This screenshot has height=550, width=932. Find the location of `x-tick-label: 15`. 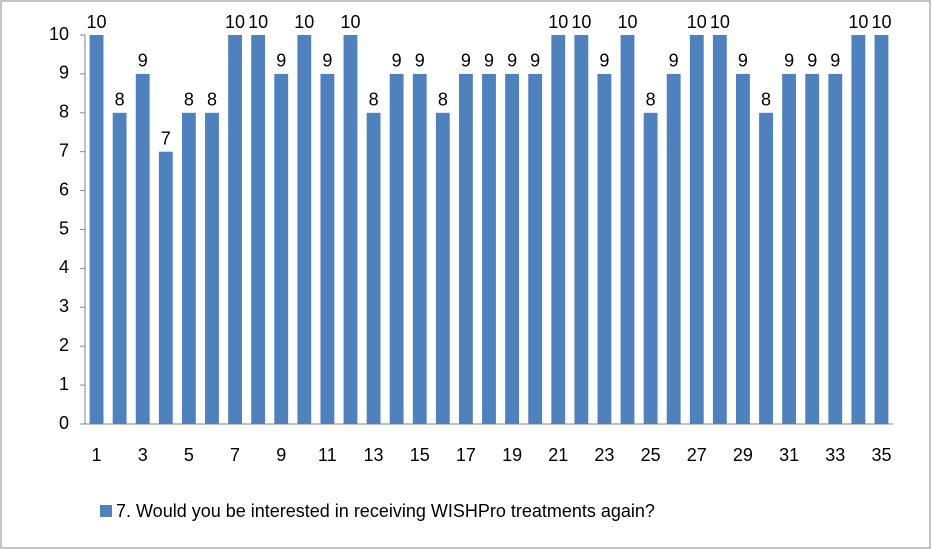

x-tick-label: 15 is located at coordinates (420, 455).